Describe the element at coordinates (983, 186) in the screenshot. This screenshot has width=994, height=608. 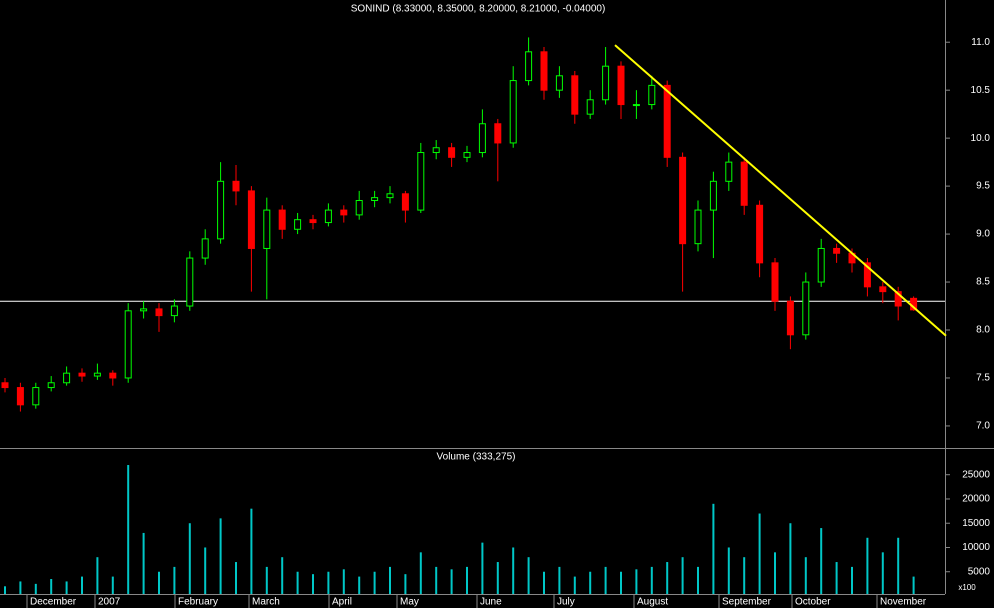
I see `y-tick-label: 9.5` at that location.